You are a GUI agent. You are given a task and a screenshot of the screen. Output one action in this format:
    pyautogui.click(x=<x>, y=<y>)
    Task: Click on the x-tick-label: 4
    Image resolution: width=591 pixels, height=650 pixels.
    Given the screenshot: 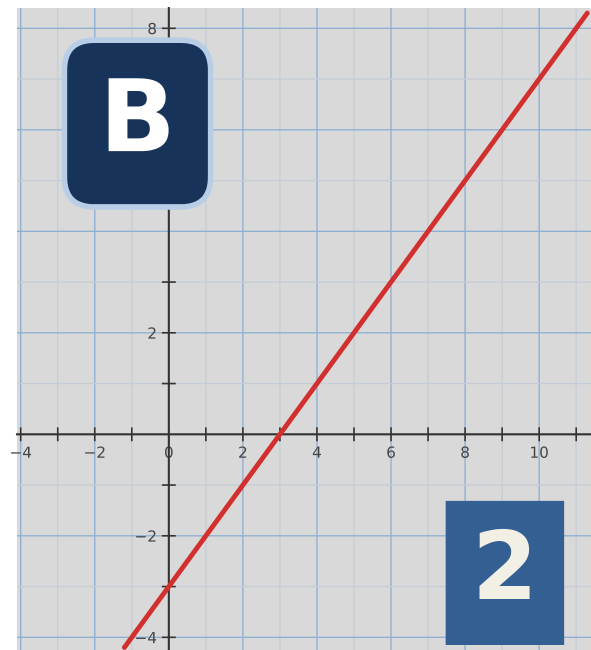 What is the action you would take?
    pyautogui.click(x=316, y=452)
    